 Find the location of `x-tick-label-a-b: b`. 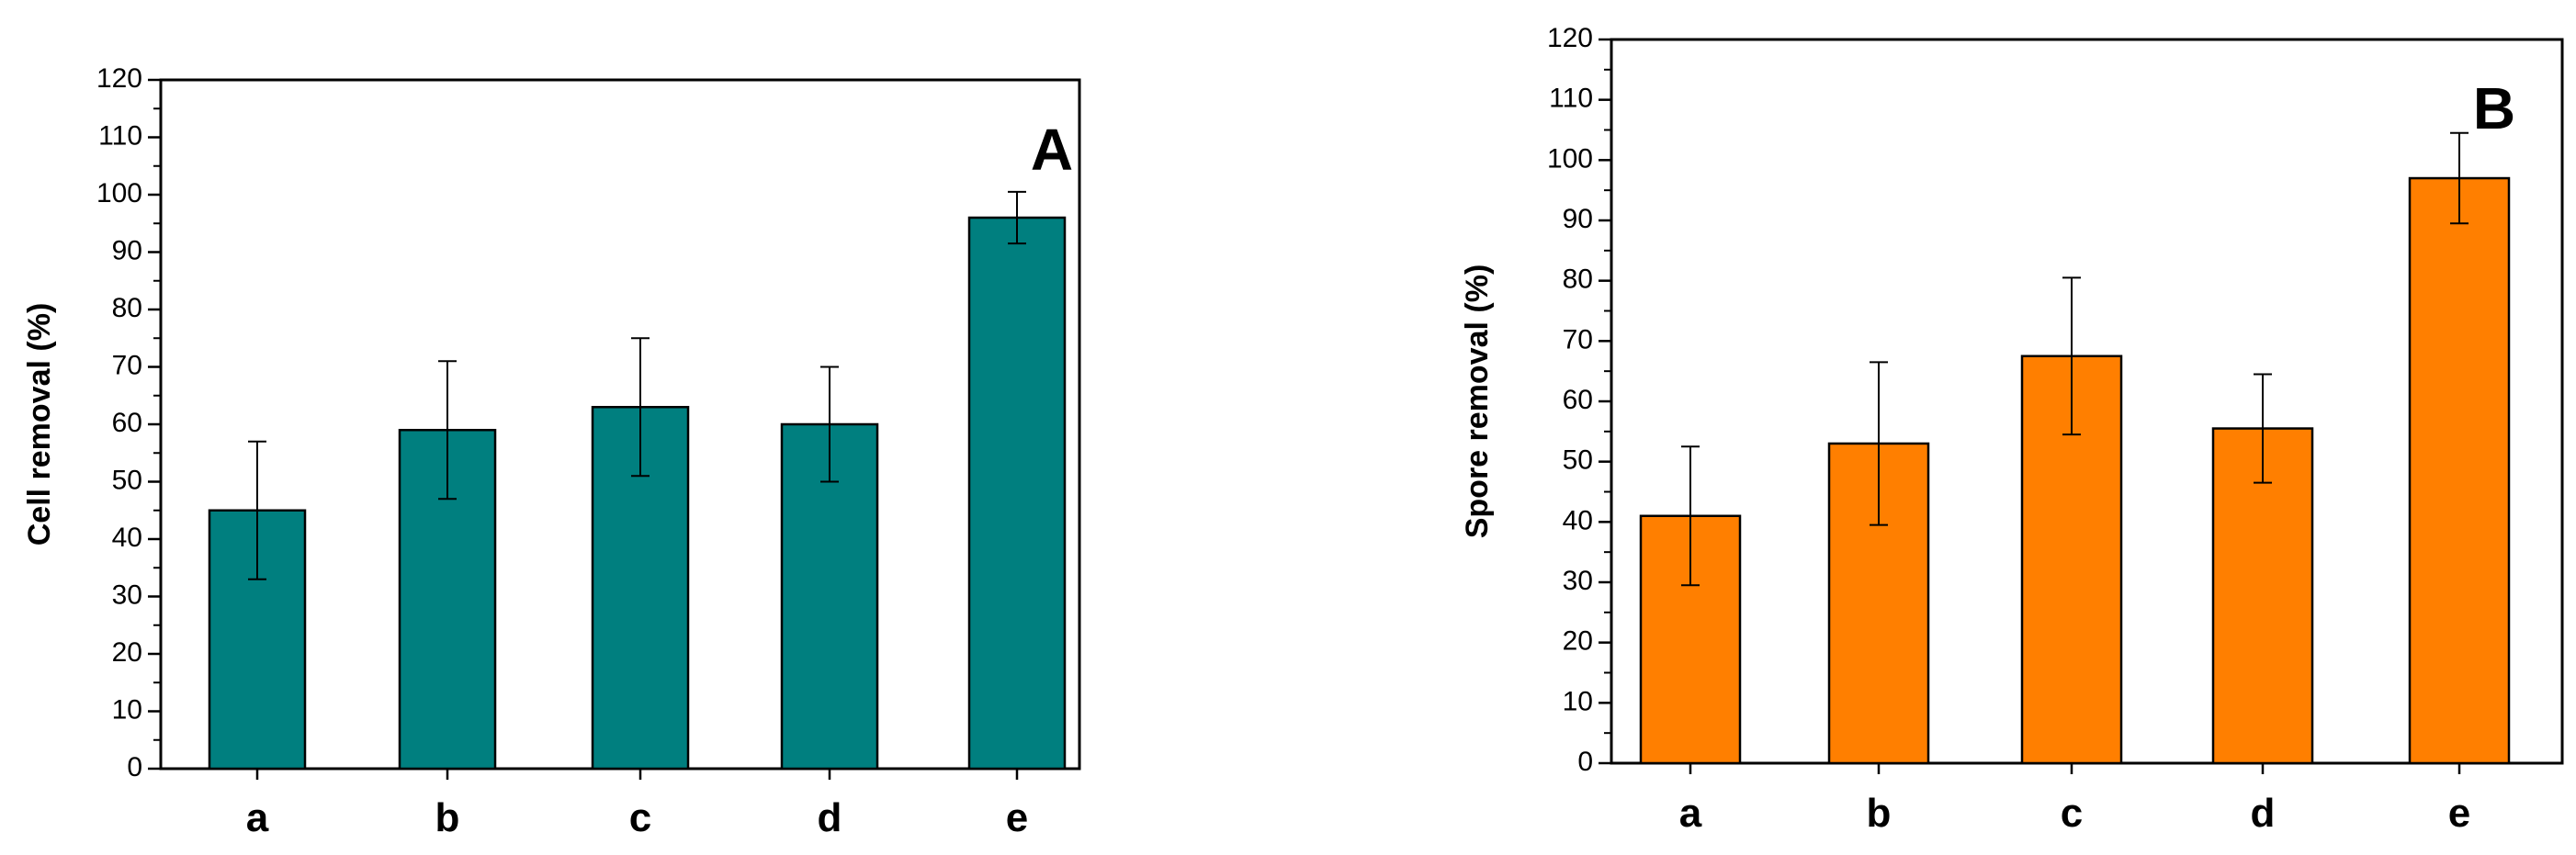

x-tick-label-a-b: b is located at coordinates (447, 817).